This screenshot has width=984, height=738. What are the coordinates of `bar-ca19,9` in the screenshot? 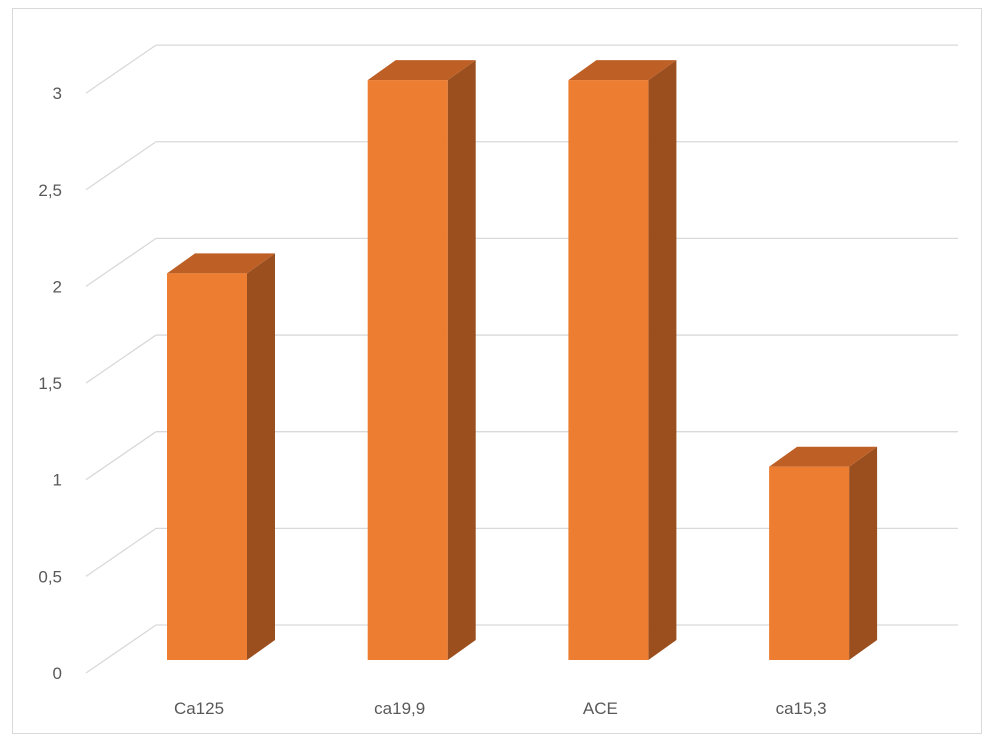 It's located at (421, 360).